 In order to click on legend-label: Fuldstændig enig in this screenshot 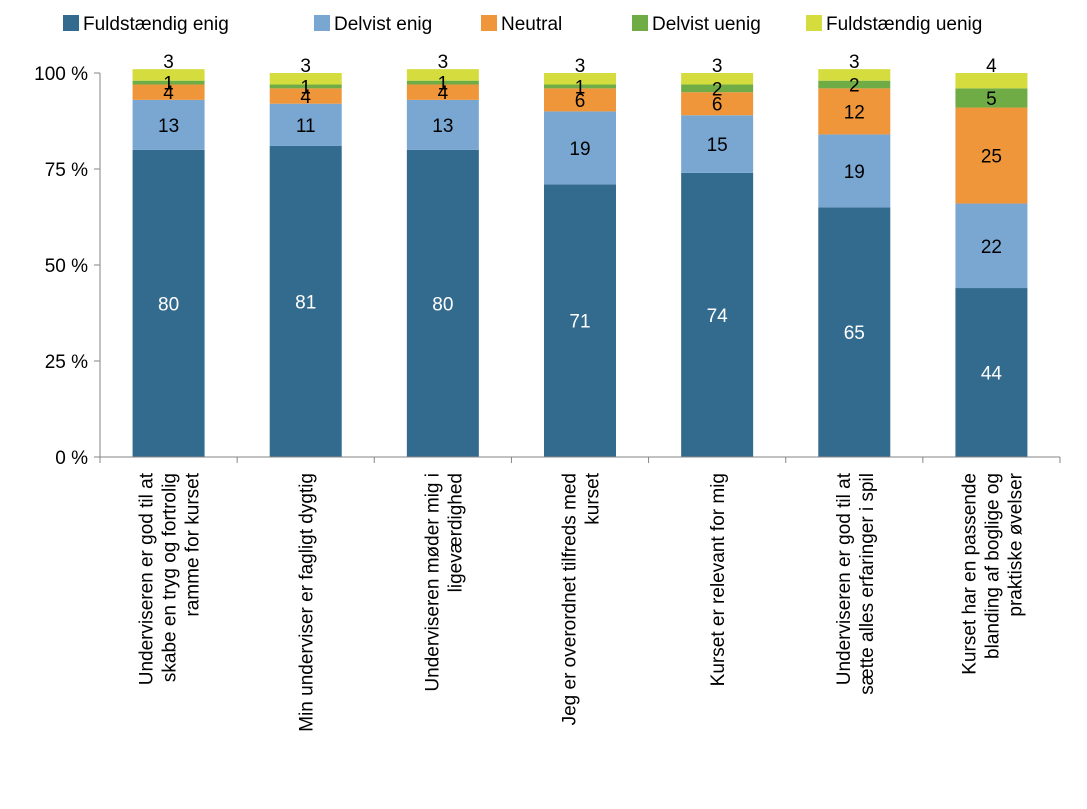, I will do `click(156, 24)`.